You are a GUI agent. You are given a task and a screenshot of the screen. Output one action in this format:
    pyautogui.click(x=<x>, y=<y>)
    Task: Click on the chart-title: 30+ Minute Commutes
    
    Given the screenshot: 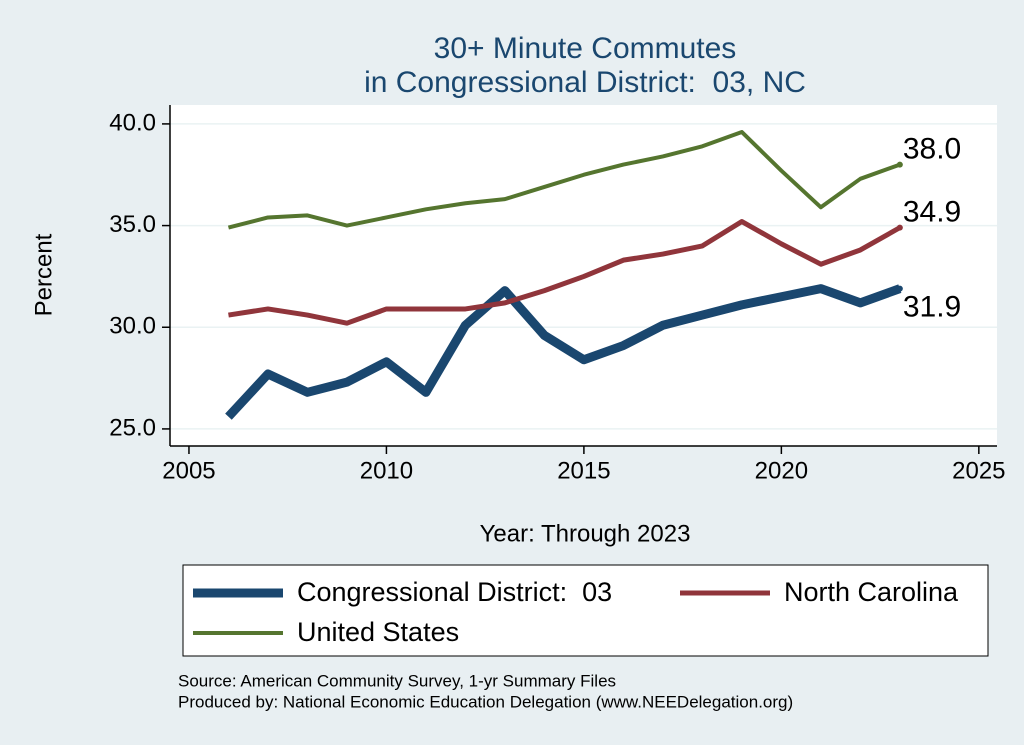 What is the action you would take?
    pyautogui.click(x=585, y=48)
    